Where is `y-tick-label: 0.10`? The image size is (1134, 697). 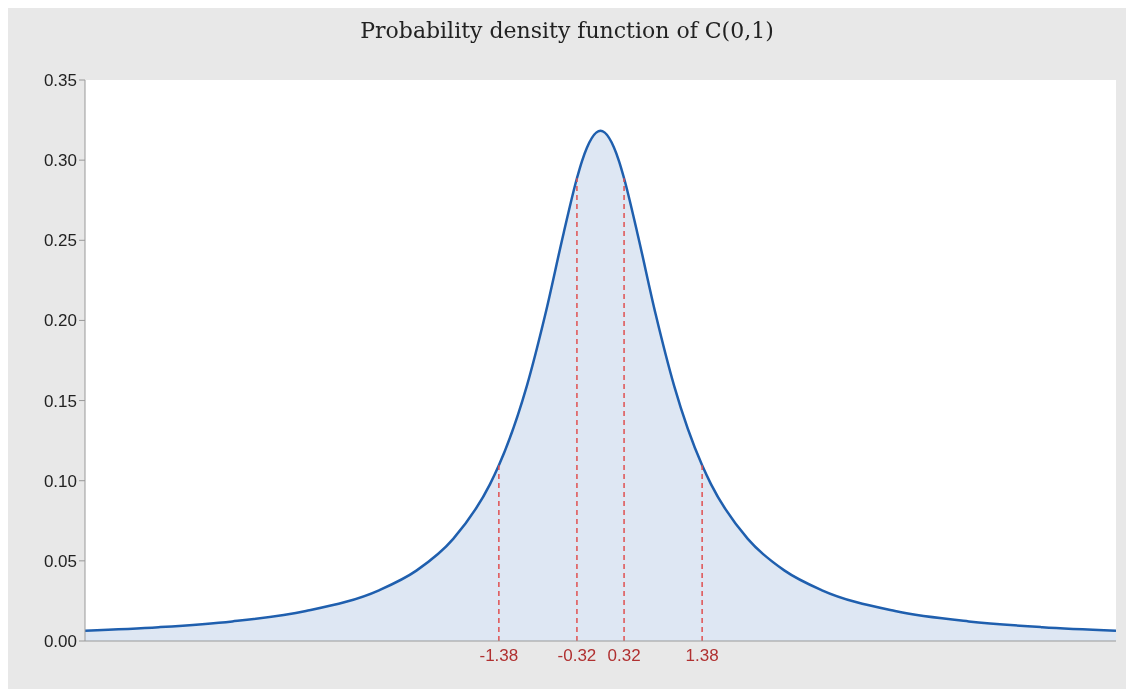 y-tick-label: 0.10 is located at coordinates (60, 481).